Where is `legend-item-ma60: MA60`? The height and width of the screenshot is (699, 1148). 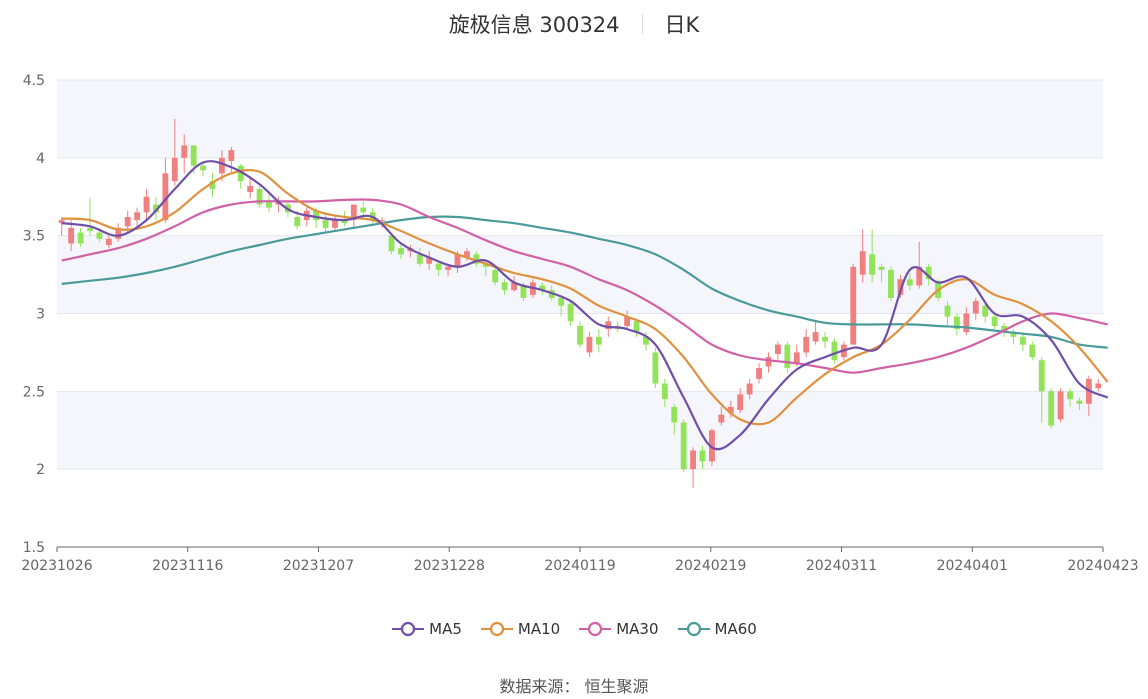
legend-item-ma60: MA60 is located at coordinates (717, 629).